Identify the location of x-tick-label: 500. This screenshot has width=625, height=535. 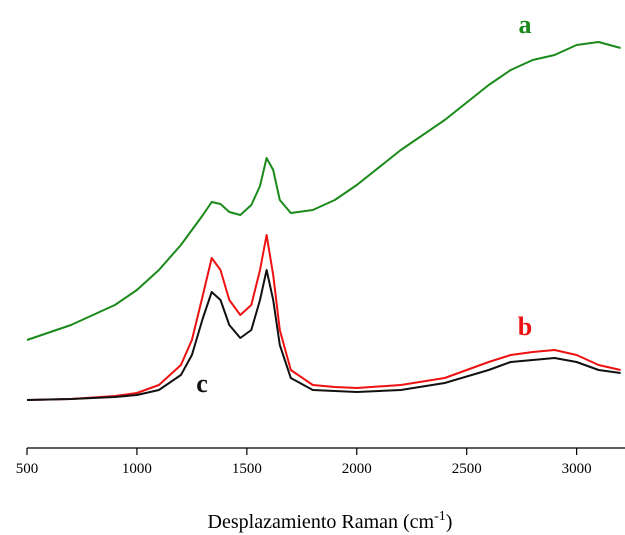
(27, 469).